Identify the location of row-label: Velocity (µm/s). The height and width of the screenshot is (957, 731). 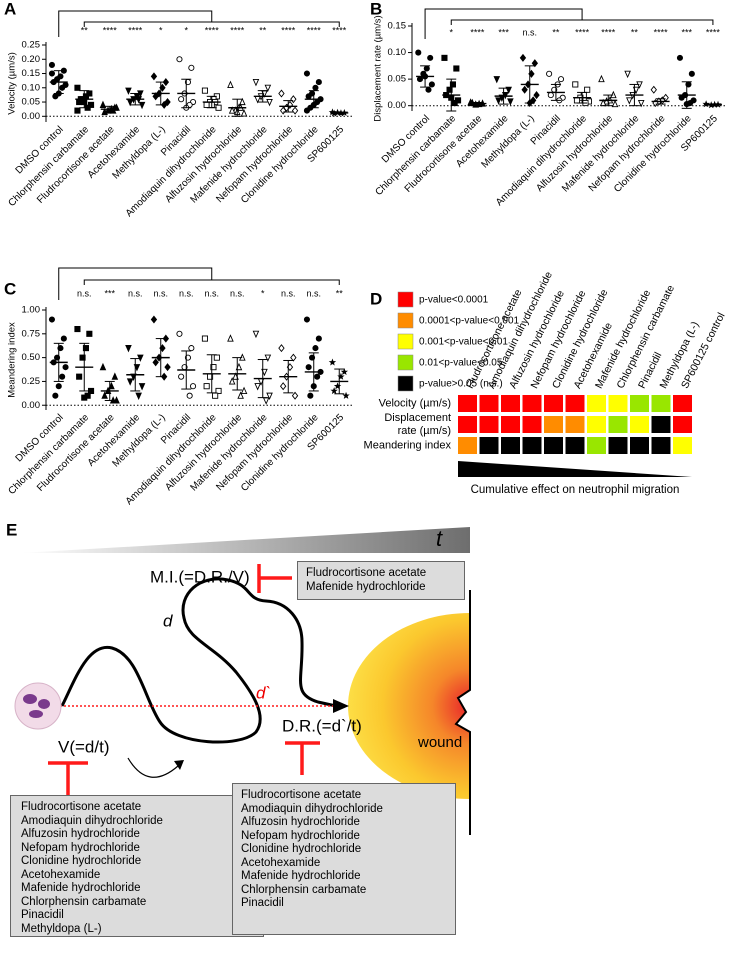
(414, 403).